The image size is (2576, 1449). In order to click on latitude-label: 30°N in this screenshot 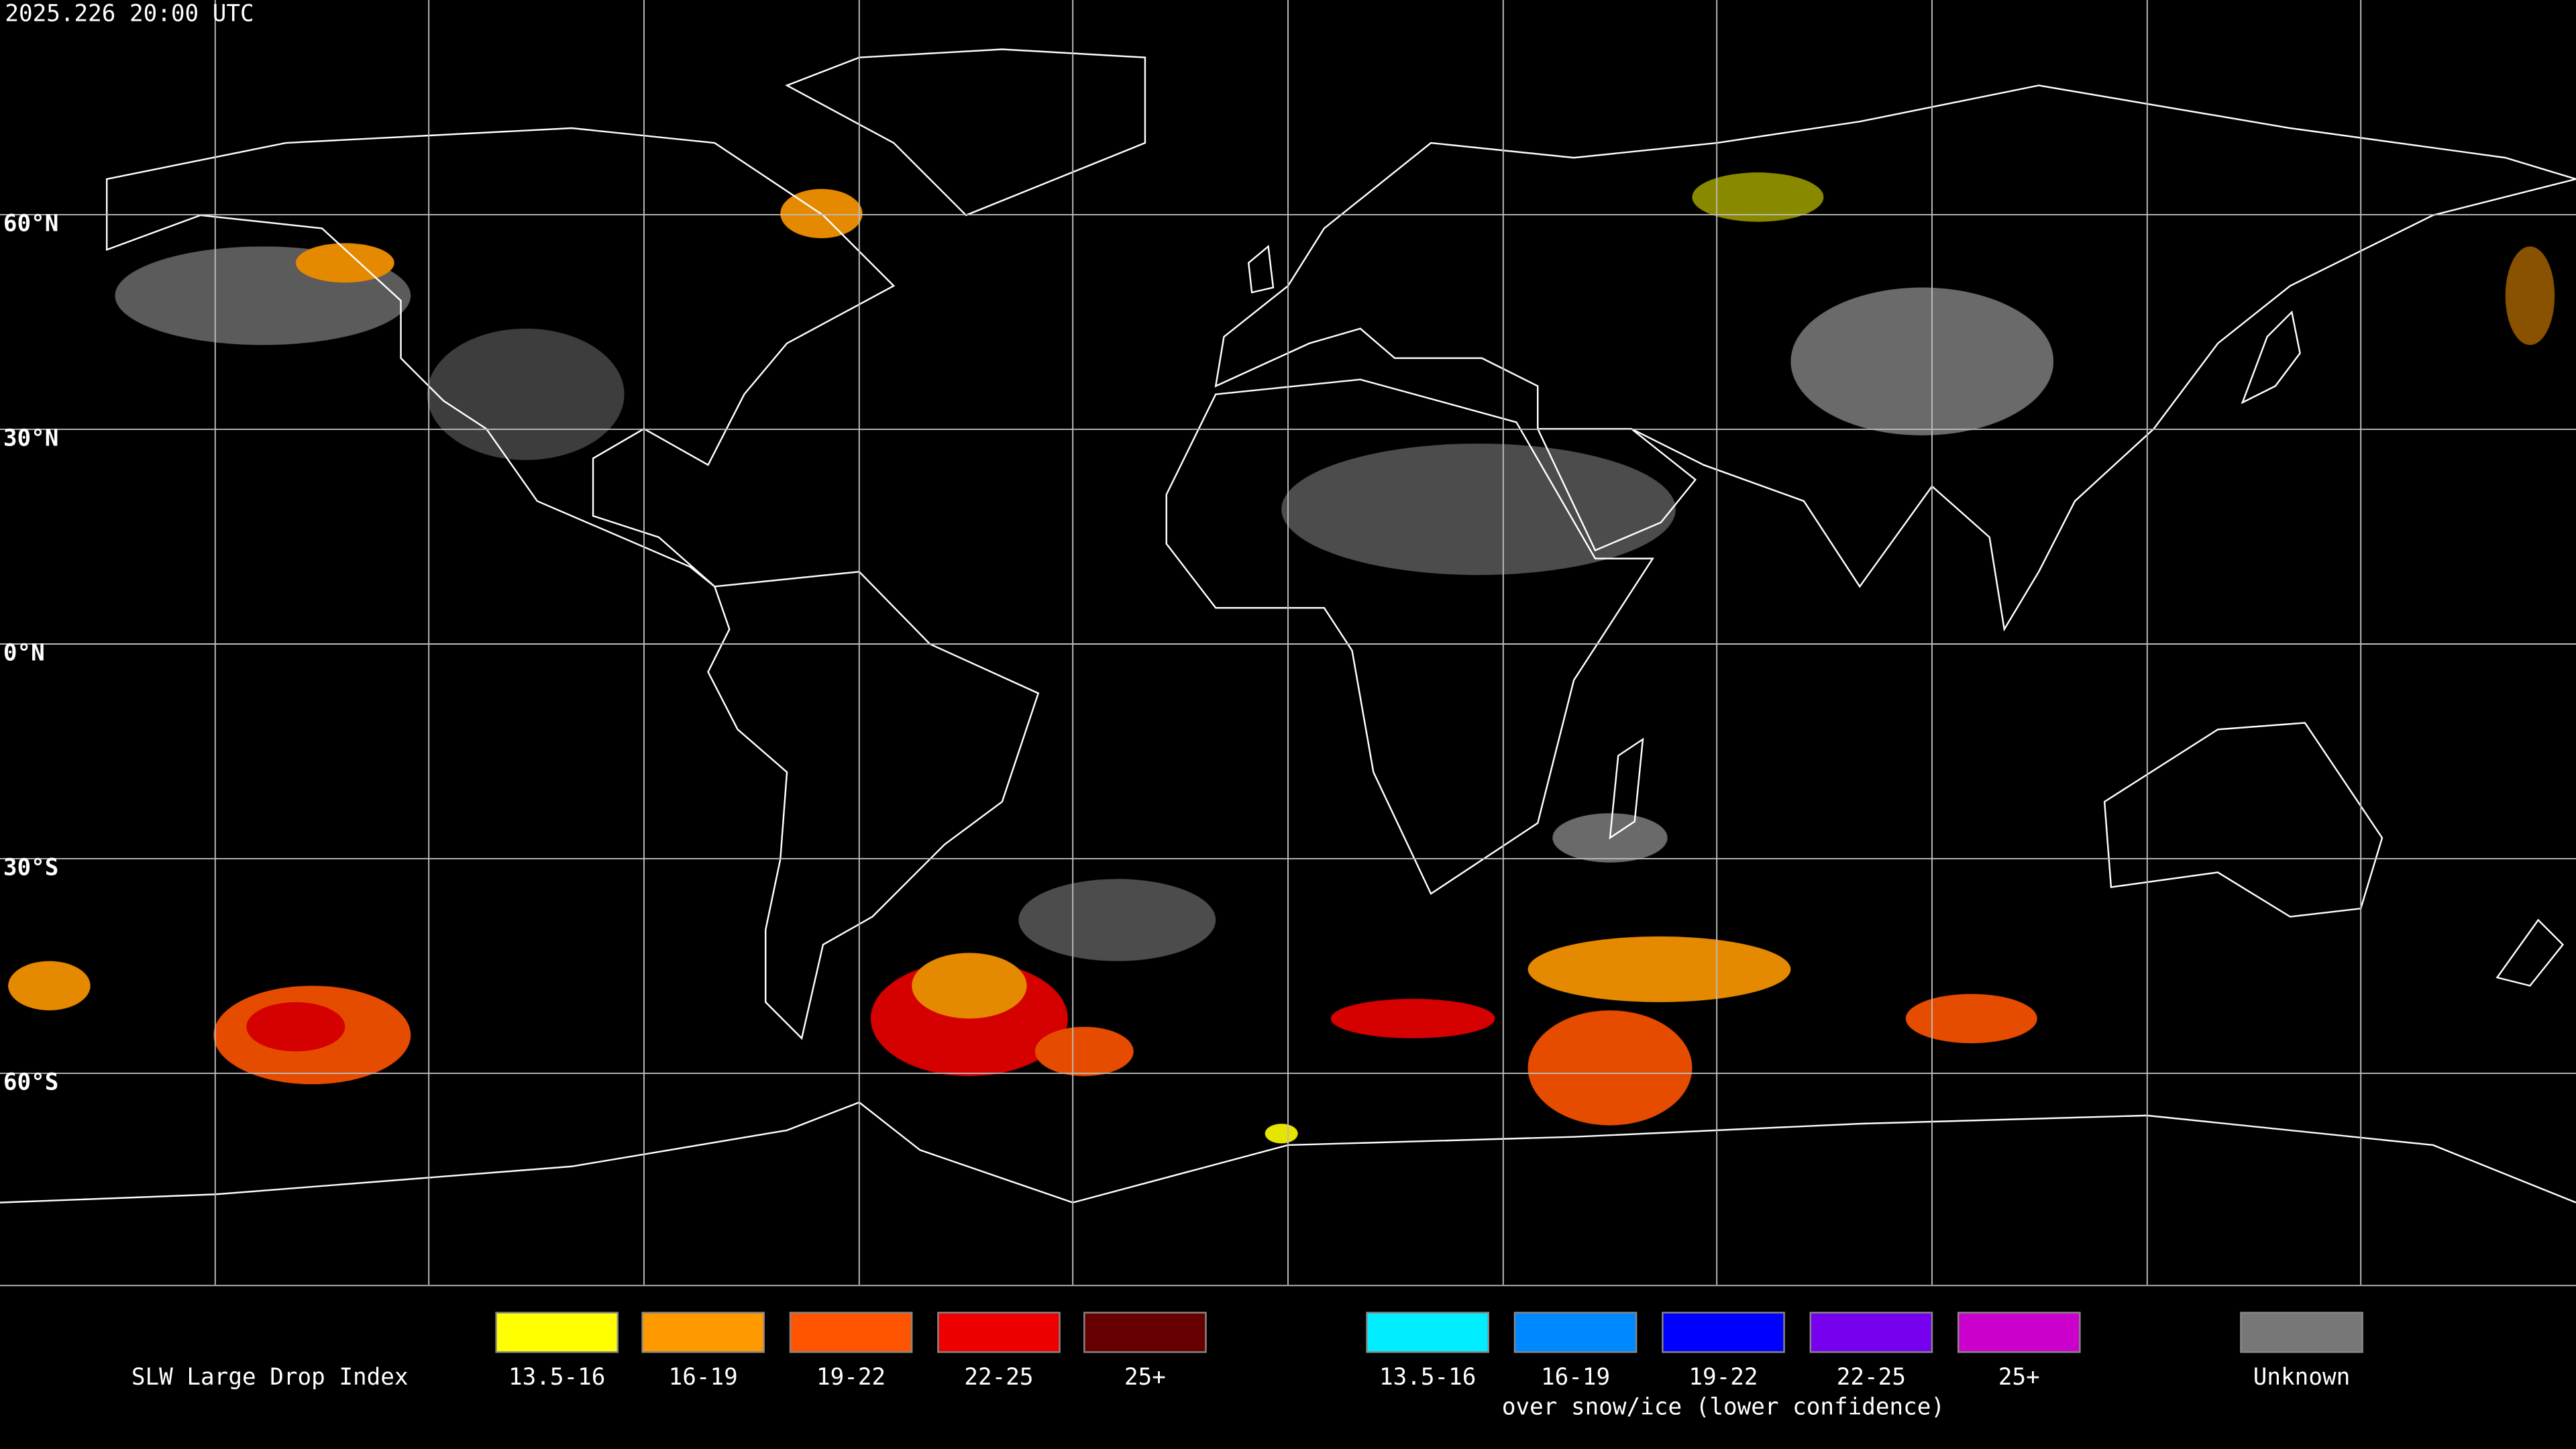, I will do `click(31, 438)`.